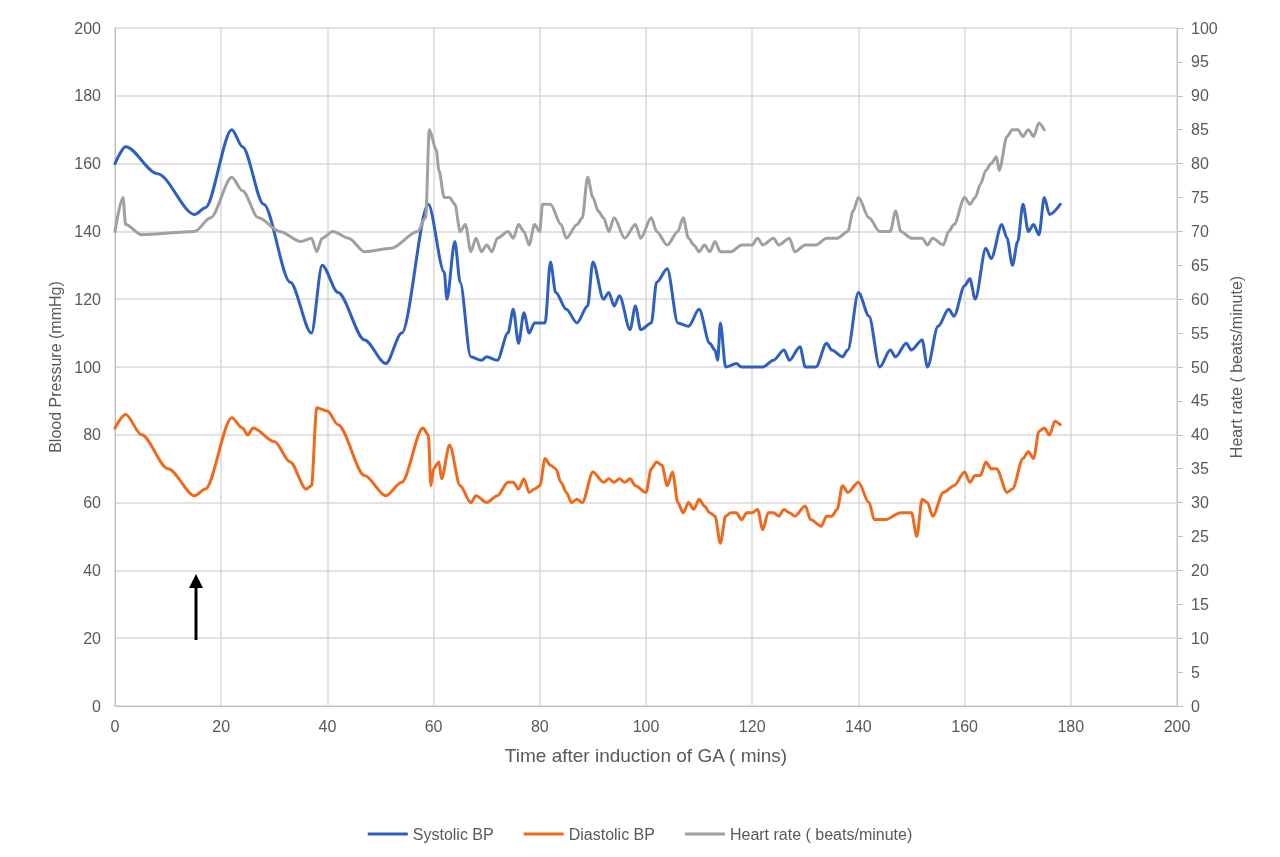 This screenshot has width=1280, height=857. I want to click on y-tick-label: 100, so click(88, 367).